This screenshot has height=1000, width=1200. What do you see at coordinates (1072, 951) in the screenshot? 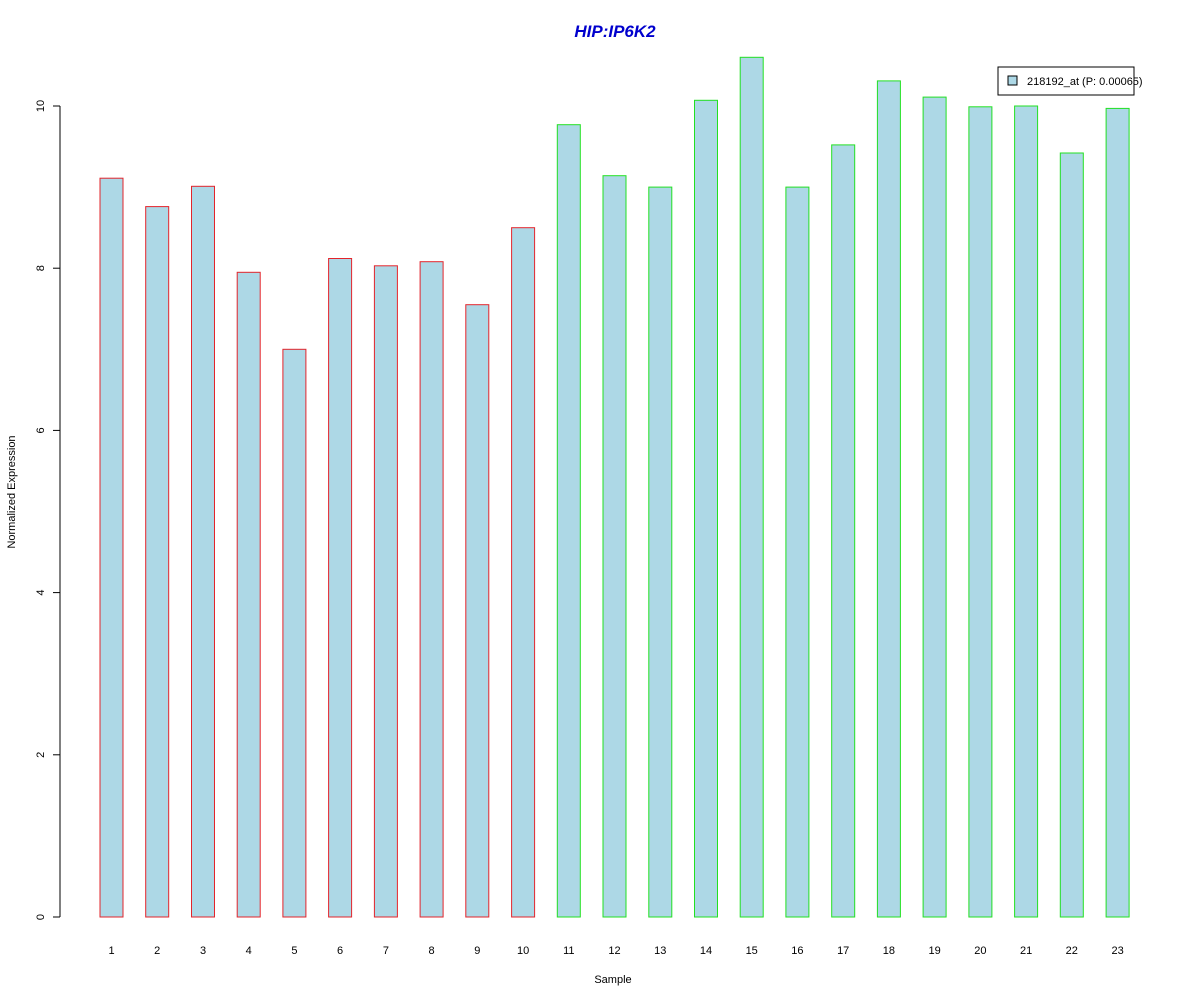
I see `x-tick-label: 22` at bounding box center [1072, 951].